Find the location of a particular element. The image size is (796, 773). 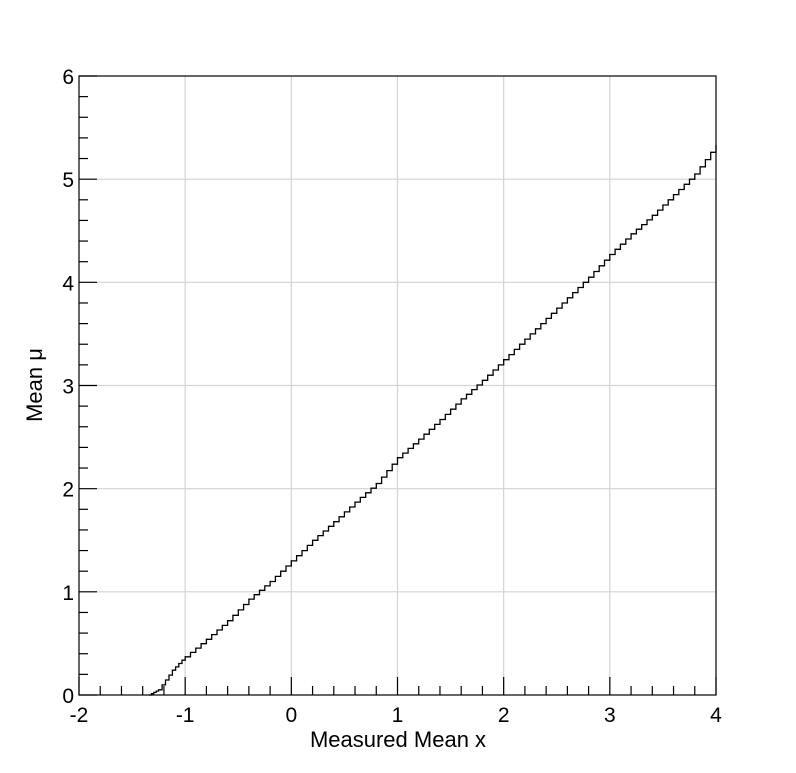

x-axis-title: Measured Mean x is located at coordinates (398, 739).